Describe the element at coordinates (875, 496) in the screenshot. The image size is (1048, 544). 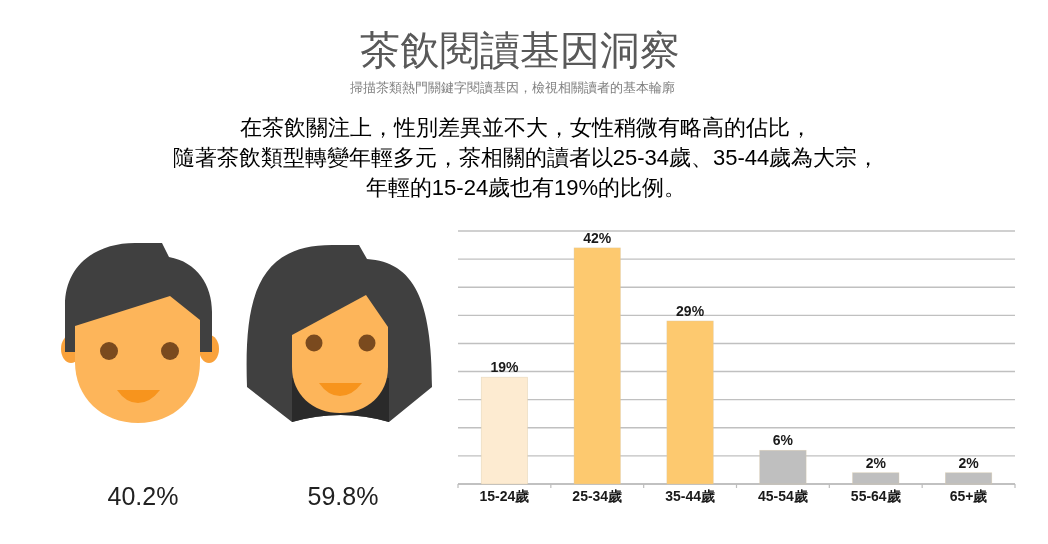
I see `x-tick-label: 55-64歲` at that location.